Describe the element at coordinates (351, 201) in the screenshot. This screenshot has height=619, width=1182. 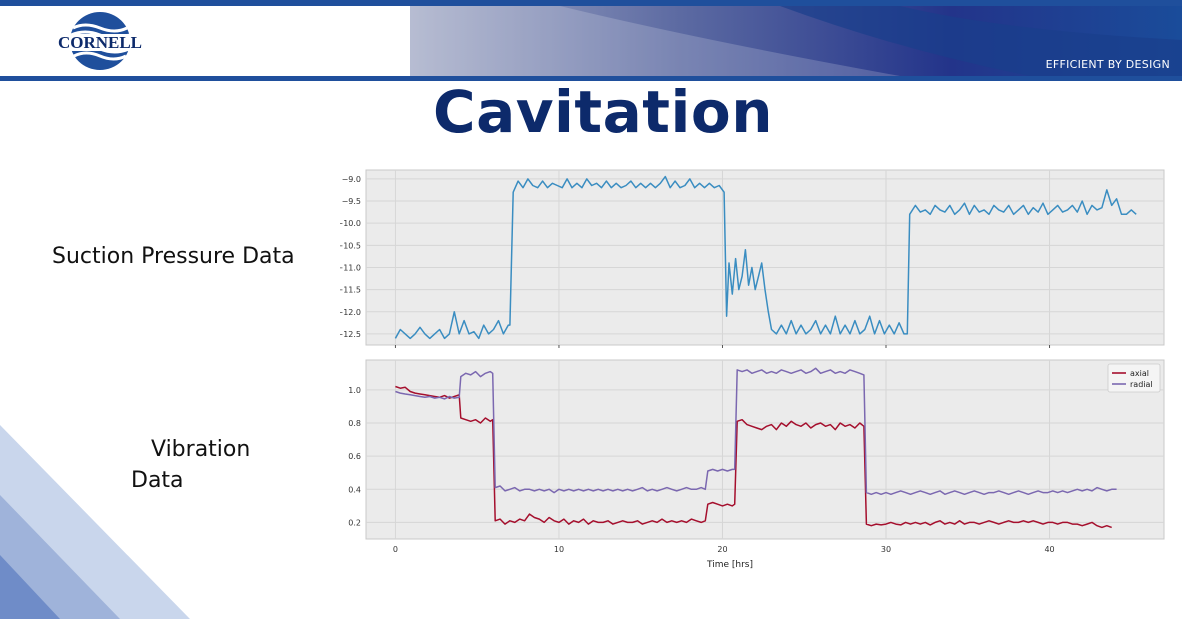
I see `y-tick-label: −9.5` at that location.